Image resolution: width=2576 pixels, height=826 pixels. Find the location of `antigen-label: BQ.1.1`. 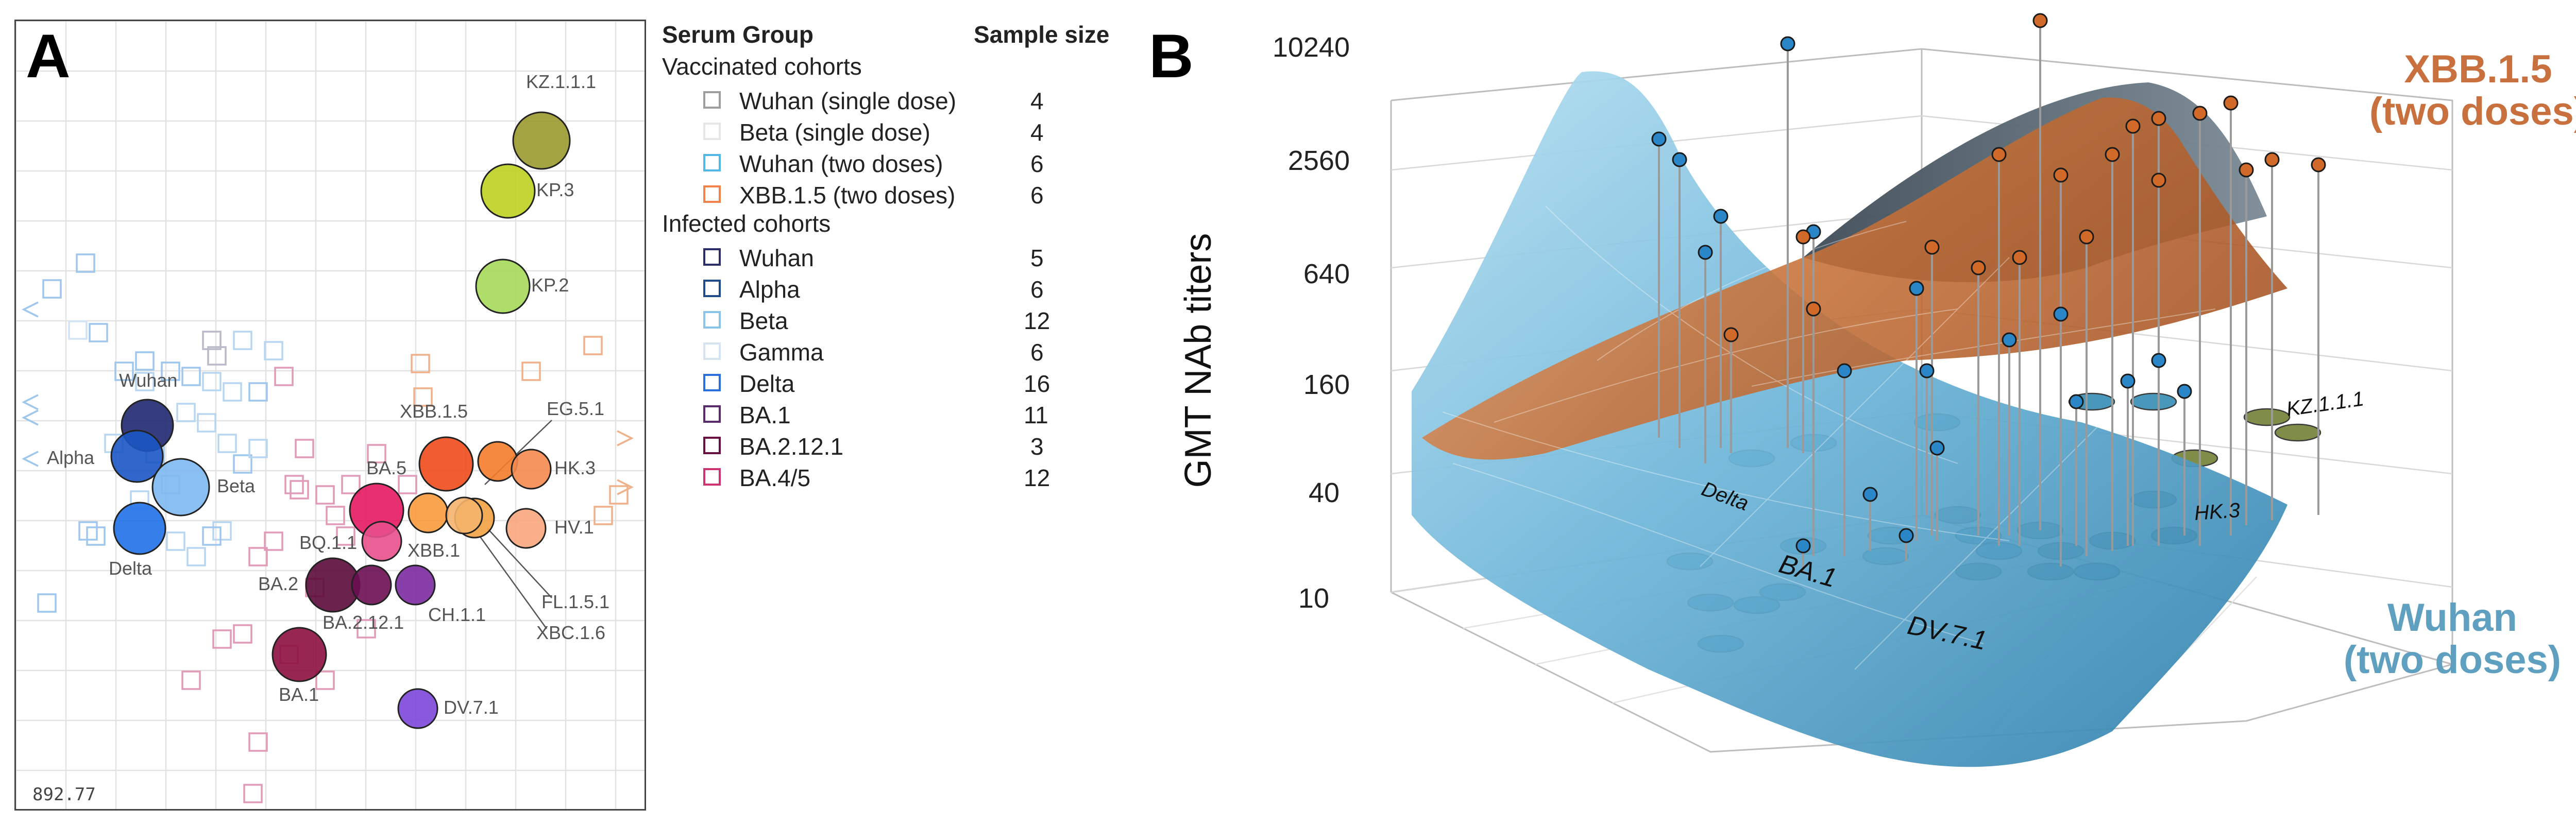

antigen-label: BQ.1.1 is located at coordinates (328, 542).